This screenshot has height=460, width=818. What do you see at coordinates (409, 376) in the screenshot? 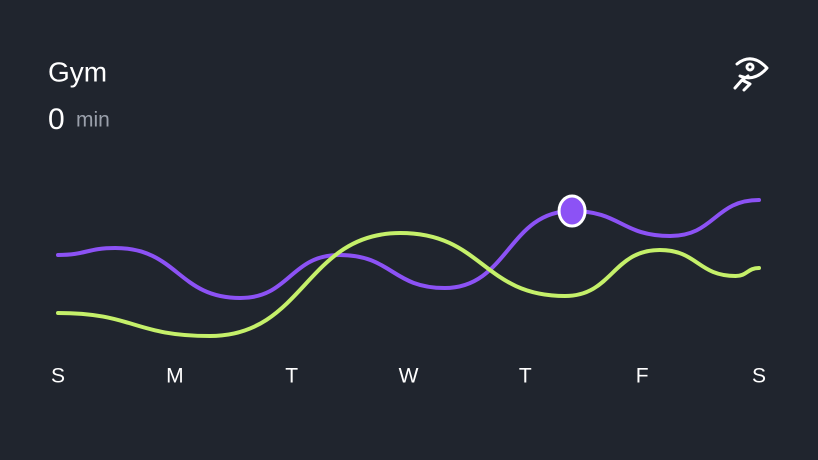
I see `x-tick-label: W` at bounding box center [409, 376].